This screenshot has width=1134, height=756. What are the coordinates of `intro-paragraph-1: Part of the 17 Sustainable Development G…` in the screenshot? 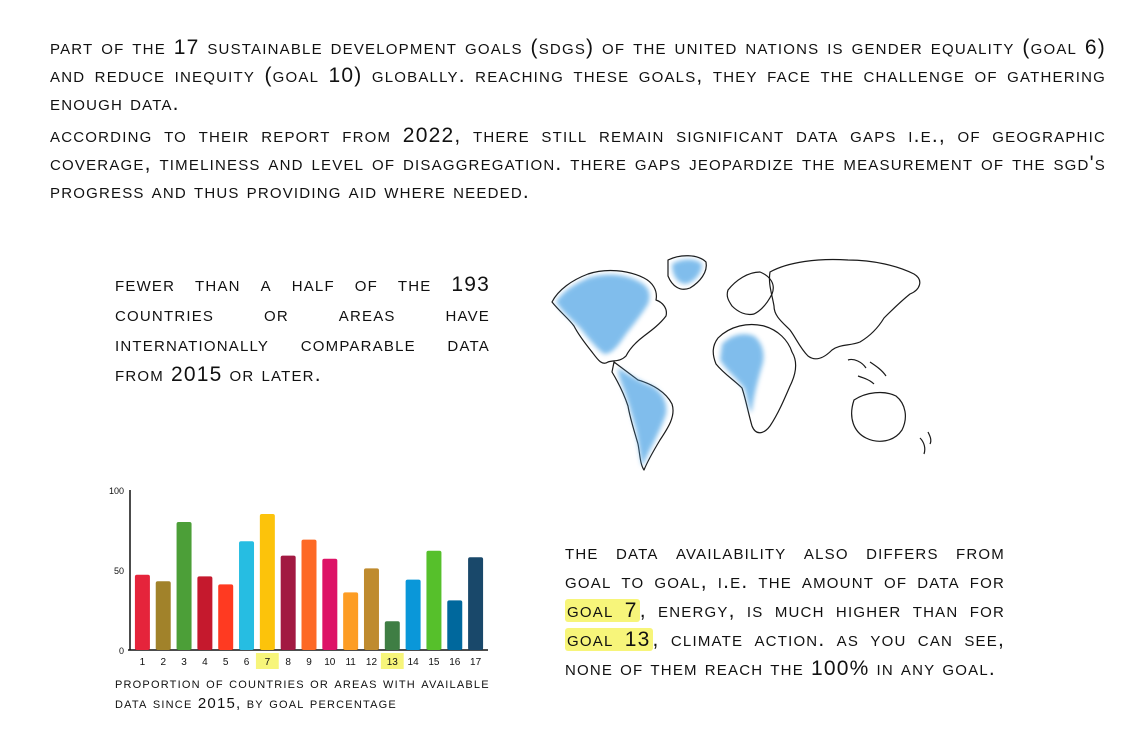 It's located at (578, 75).